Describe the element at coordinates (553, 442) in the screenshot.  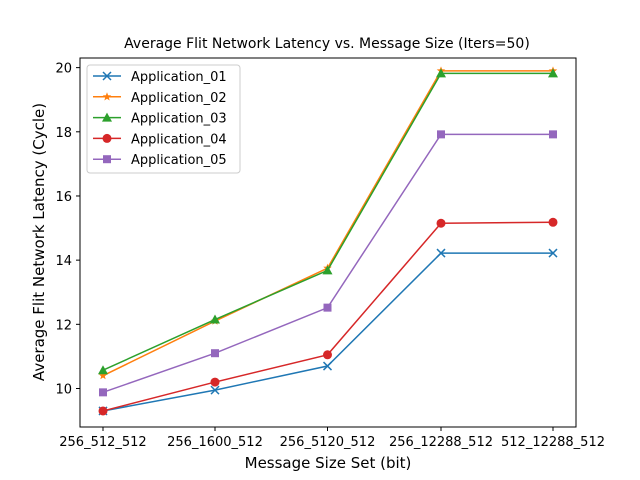
I see `x-tick-label: 512_12288_512` at that location.